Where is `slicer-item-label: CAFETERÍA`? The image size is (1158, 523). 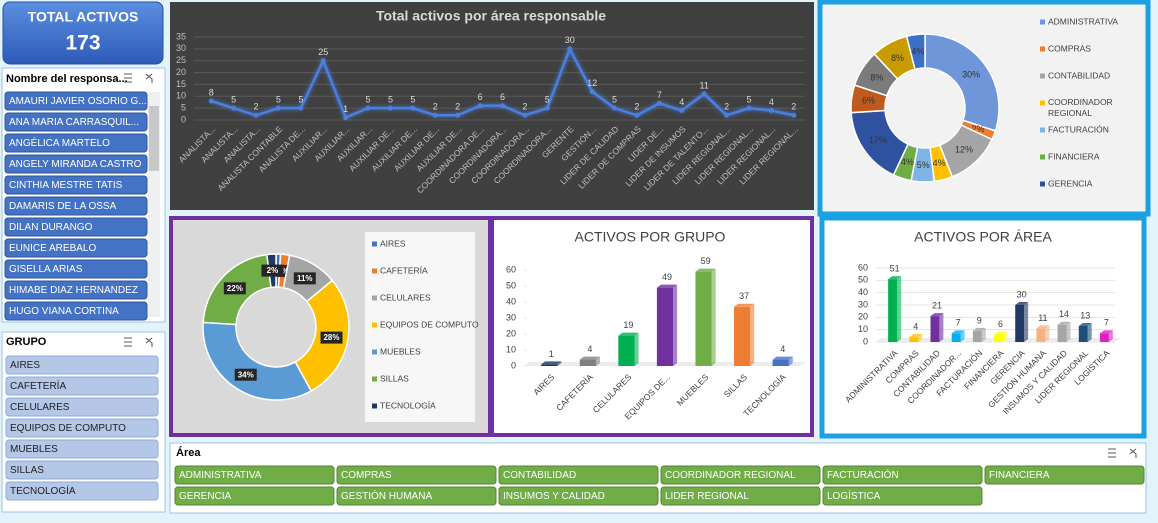 slicer-item-label: CAFETERÍA is located at coordinates (38, 385).